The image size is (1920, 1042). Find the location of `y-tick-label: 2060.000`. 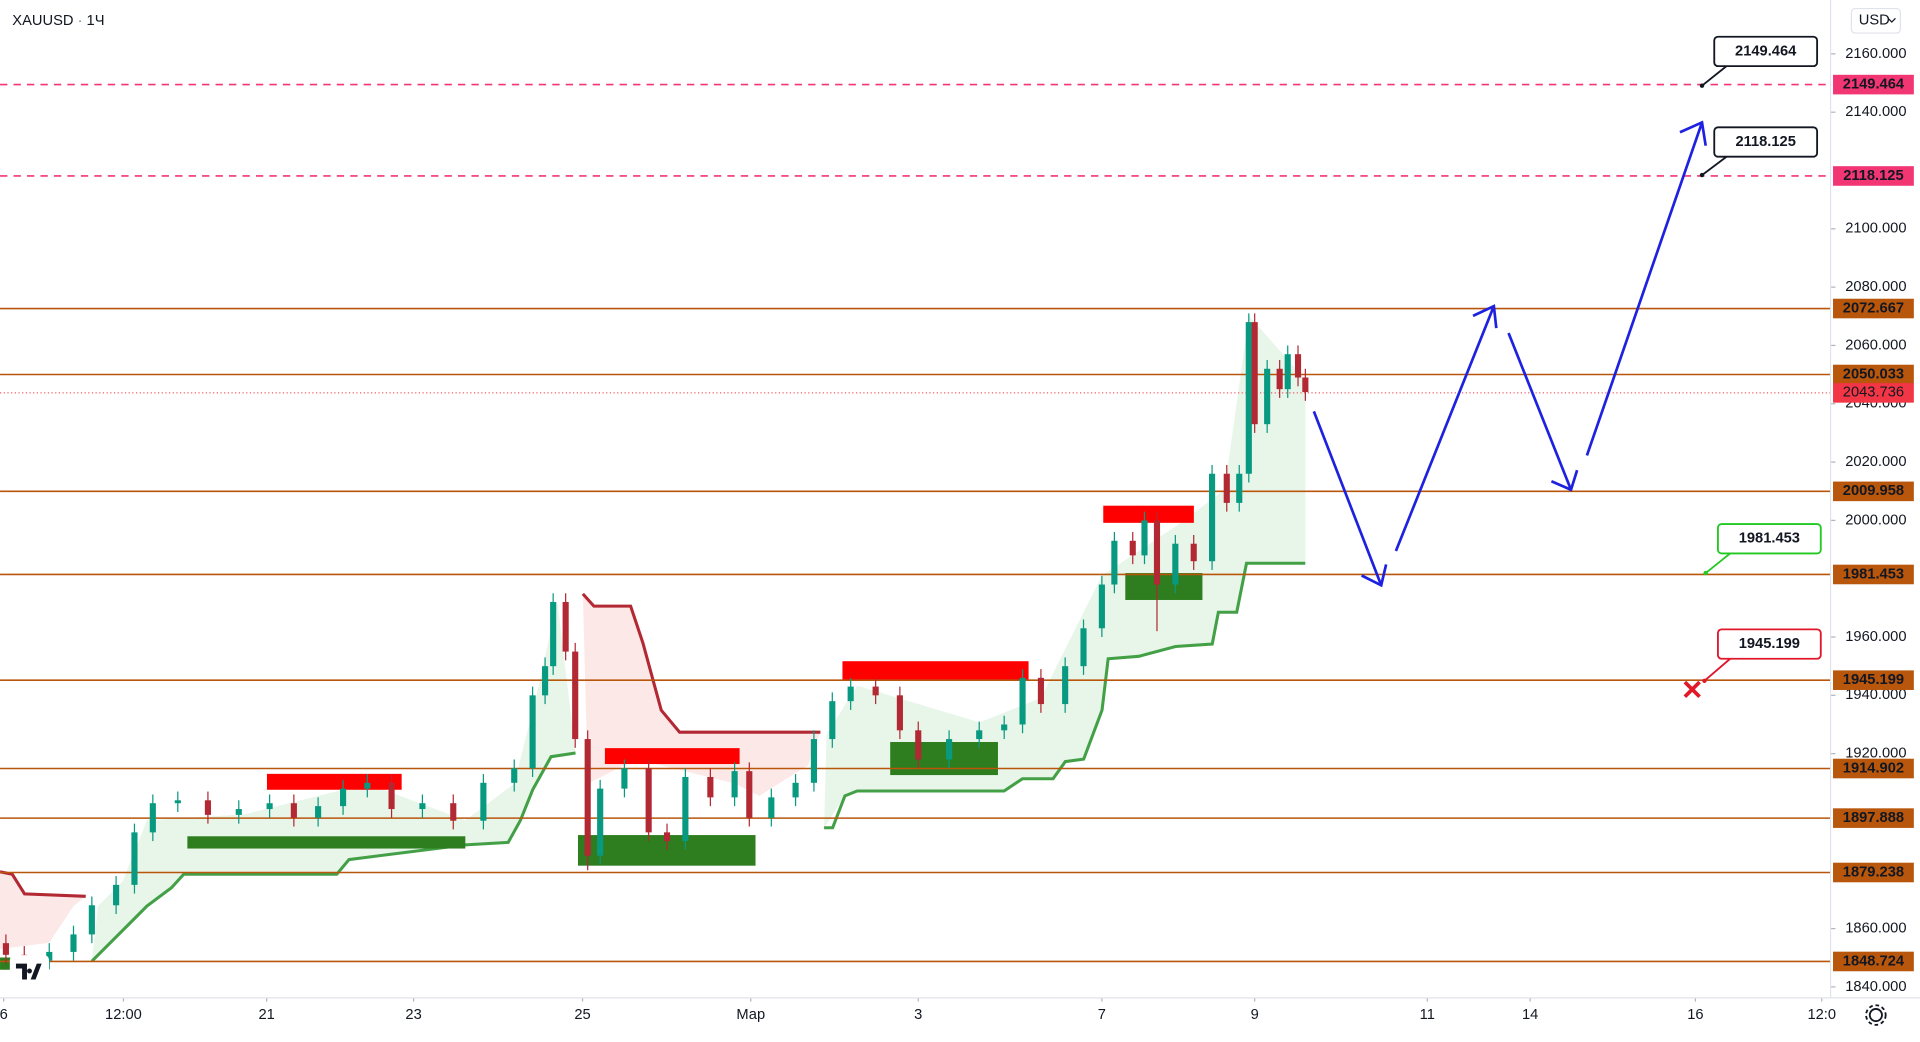

y-tick-label: 2060.000 is located at coordinates (1875, 345).